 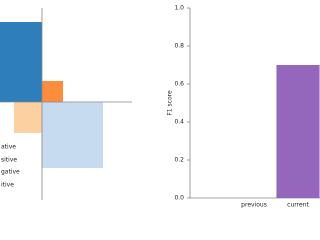 I want to click on legend-label: sitive, so click(x=9, y=160).